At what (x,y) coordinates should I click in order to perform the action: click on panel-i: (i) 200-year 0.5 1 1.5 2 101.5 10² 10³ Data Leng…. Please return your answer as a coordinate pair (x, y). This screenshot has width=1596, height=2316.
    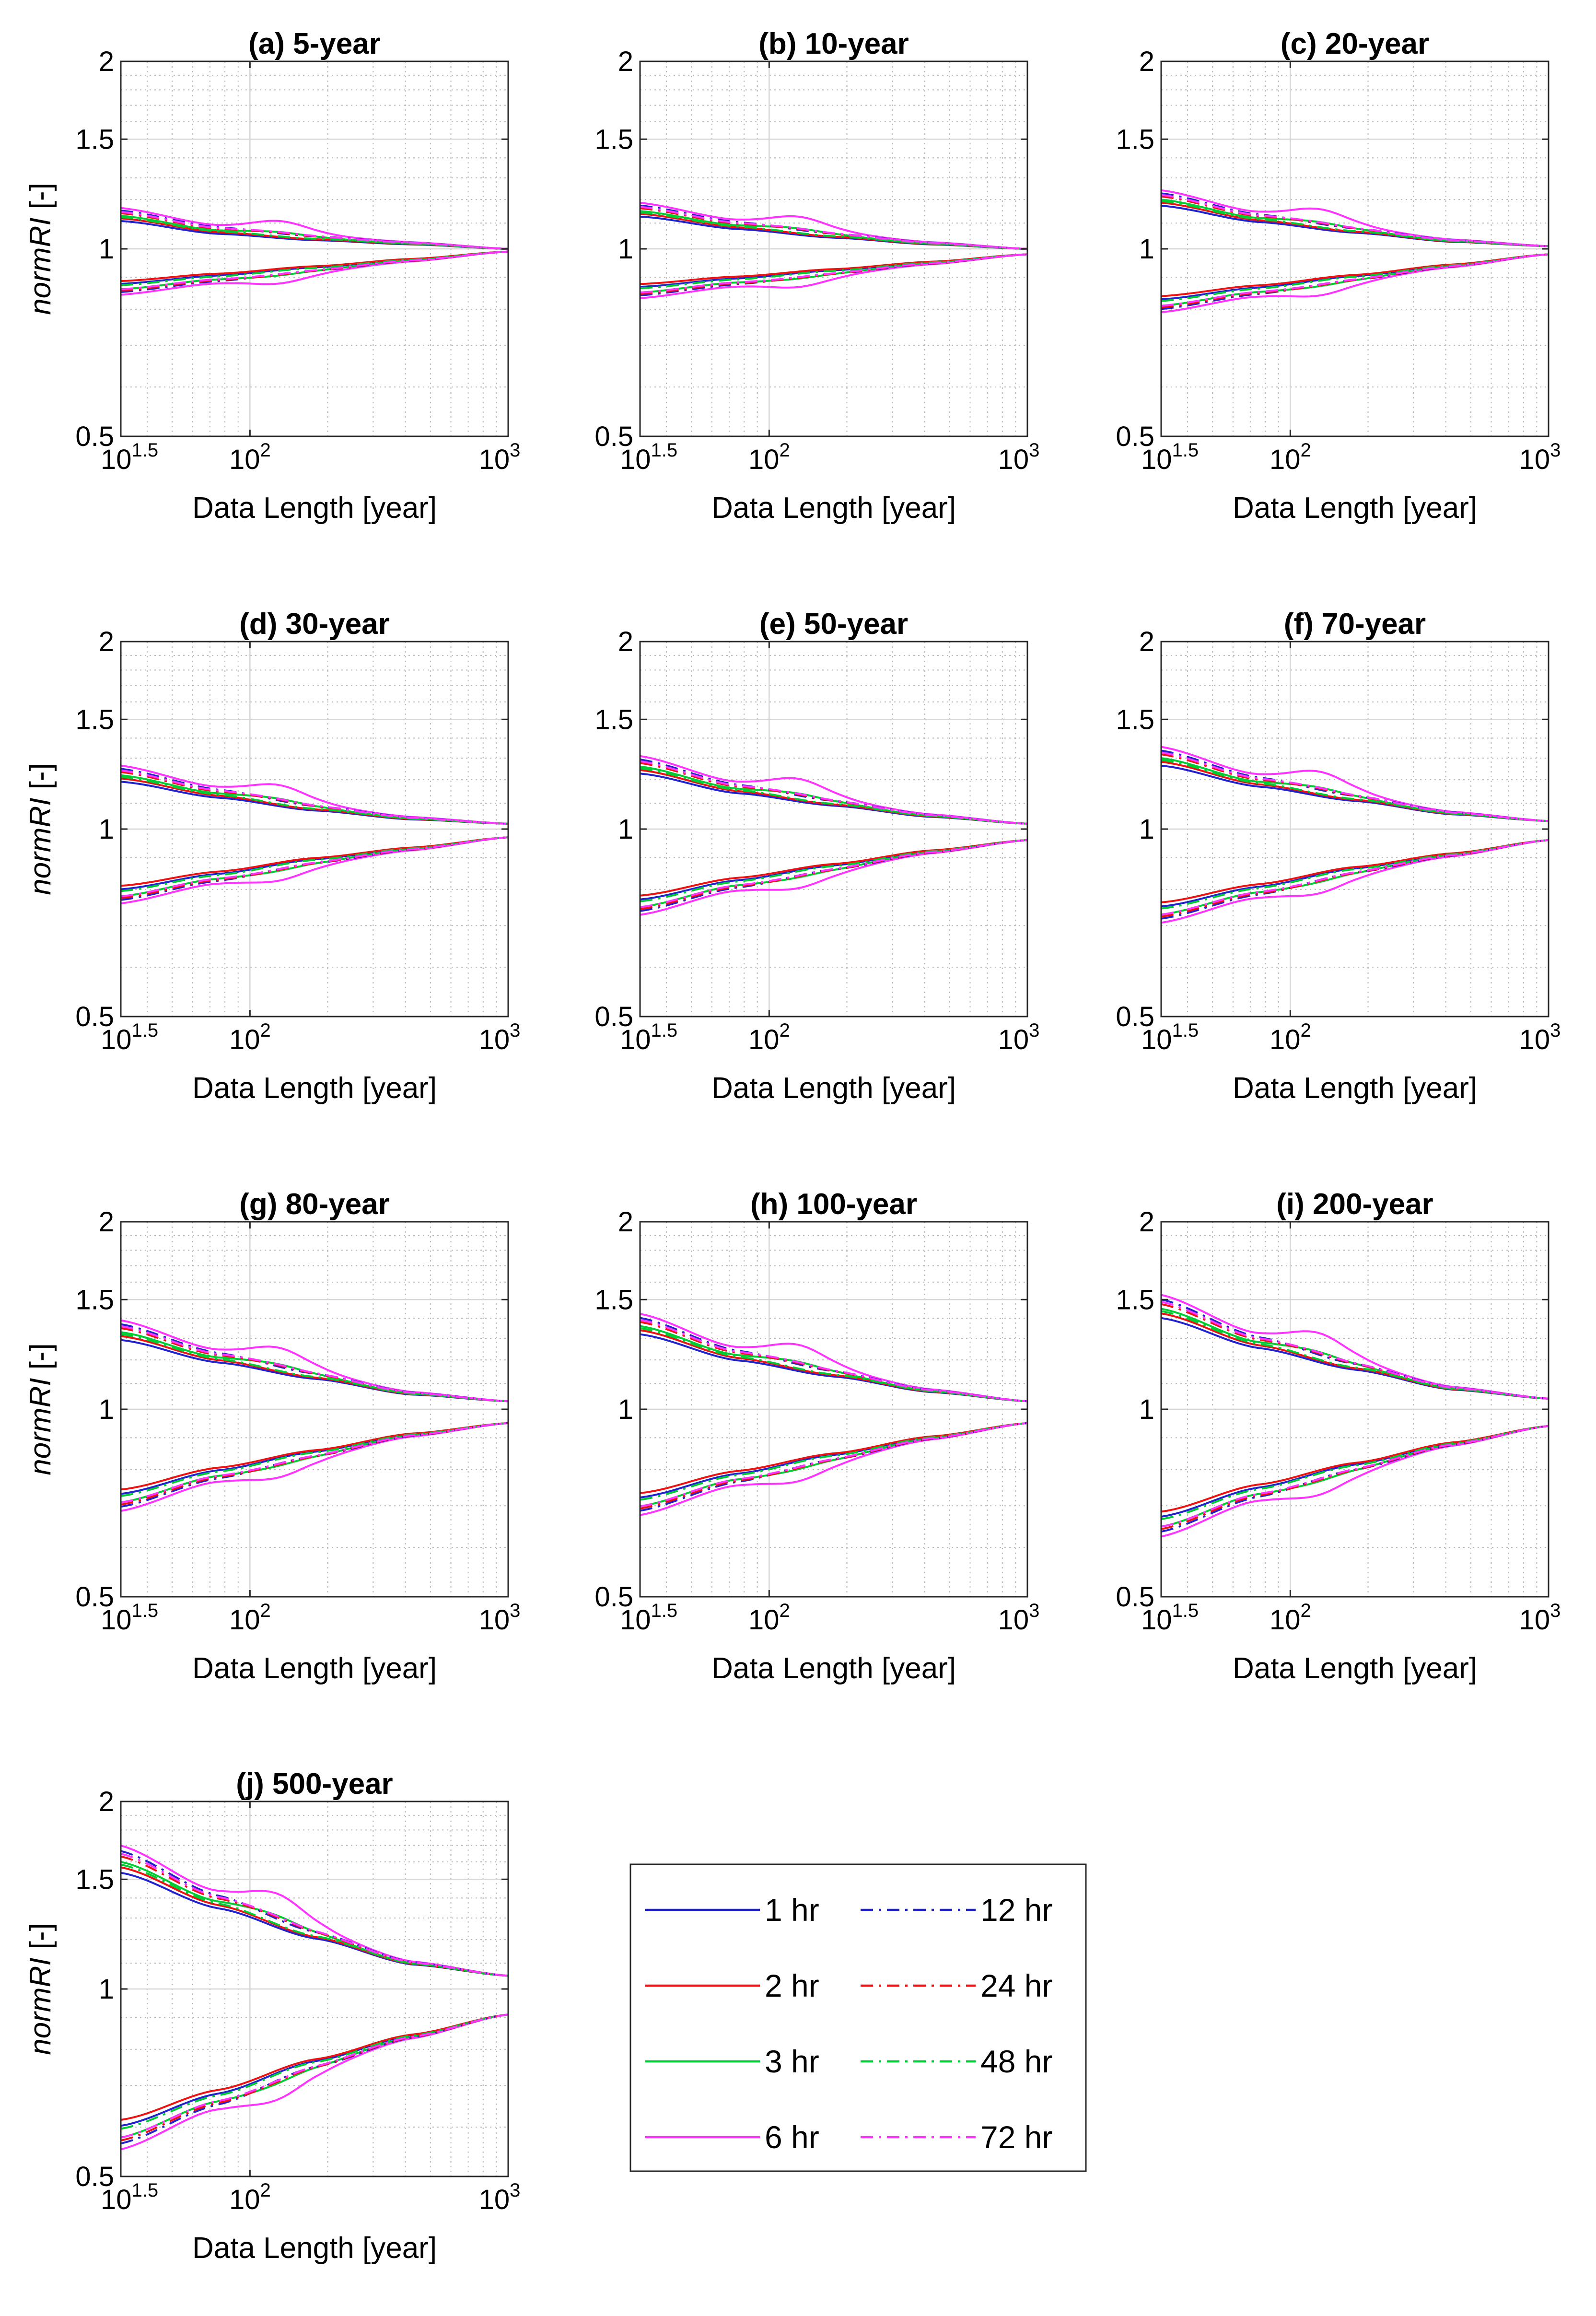
    Looking at the image, I should click on (1338, 1436).